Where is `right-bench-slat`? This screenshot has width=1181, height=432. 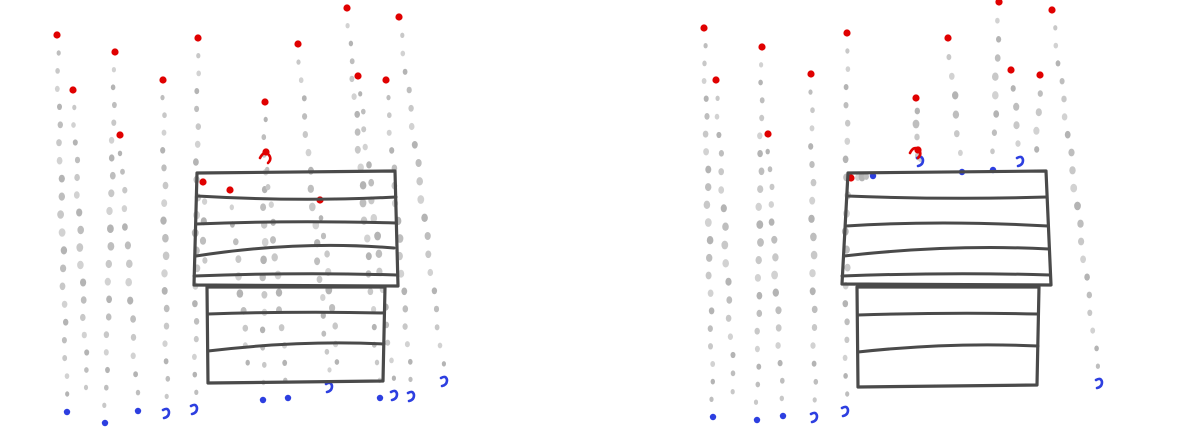 right-bench-slat is located at coordinates (946, 275).